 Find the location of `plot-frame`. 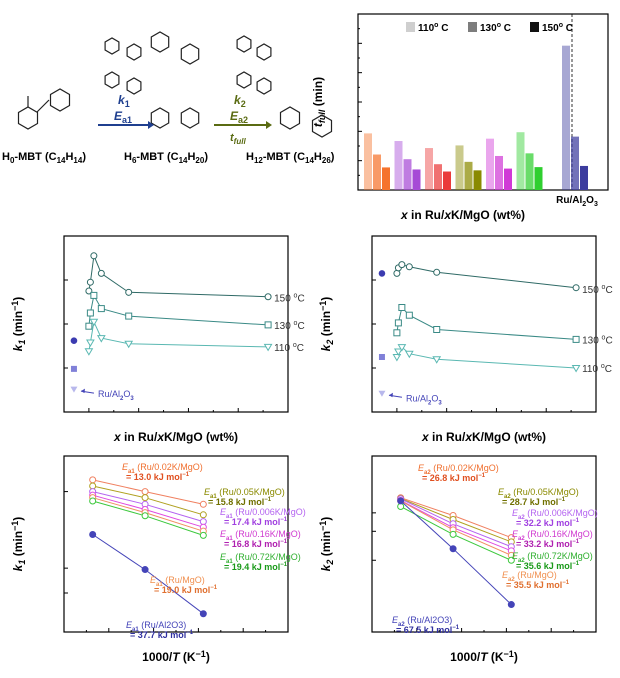

plot-frame is located at coordinates (484, 324).